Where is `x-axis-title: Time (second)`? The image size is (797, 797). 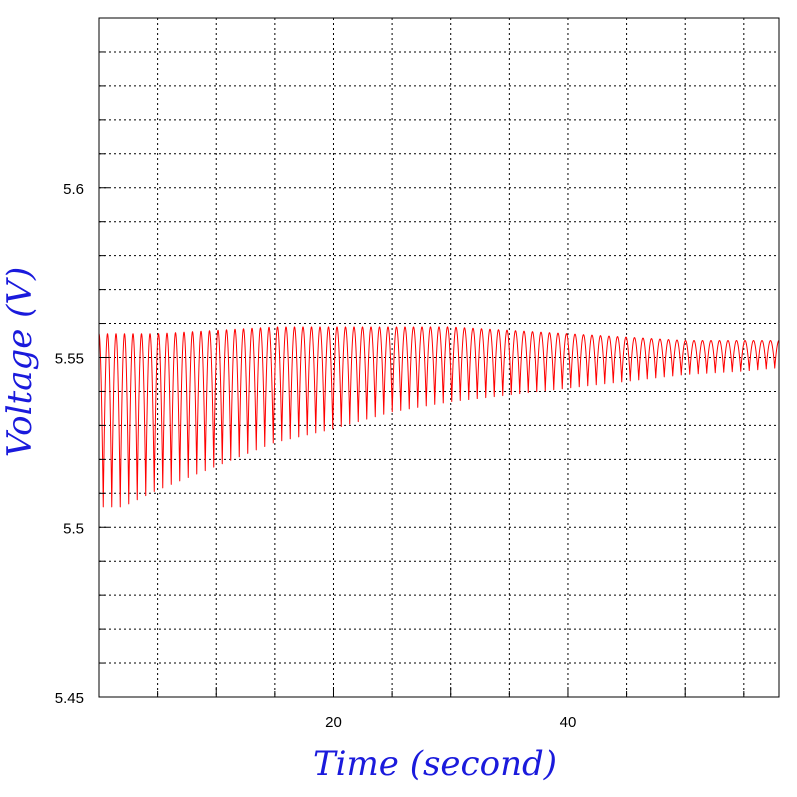
x-axis-title: Time (second) is located at coordinates (435, 764).